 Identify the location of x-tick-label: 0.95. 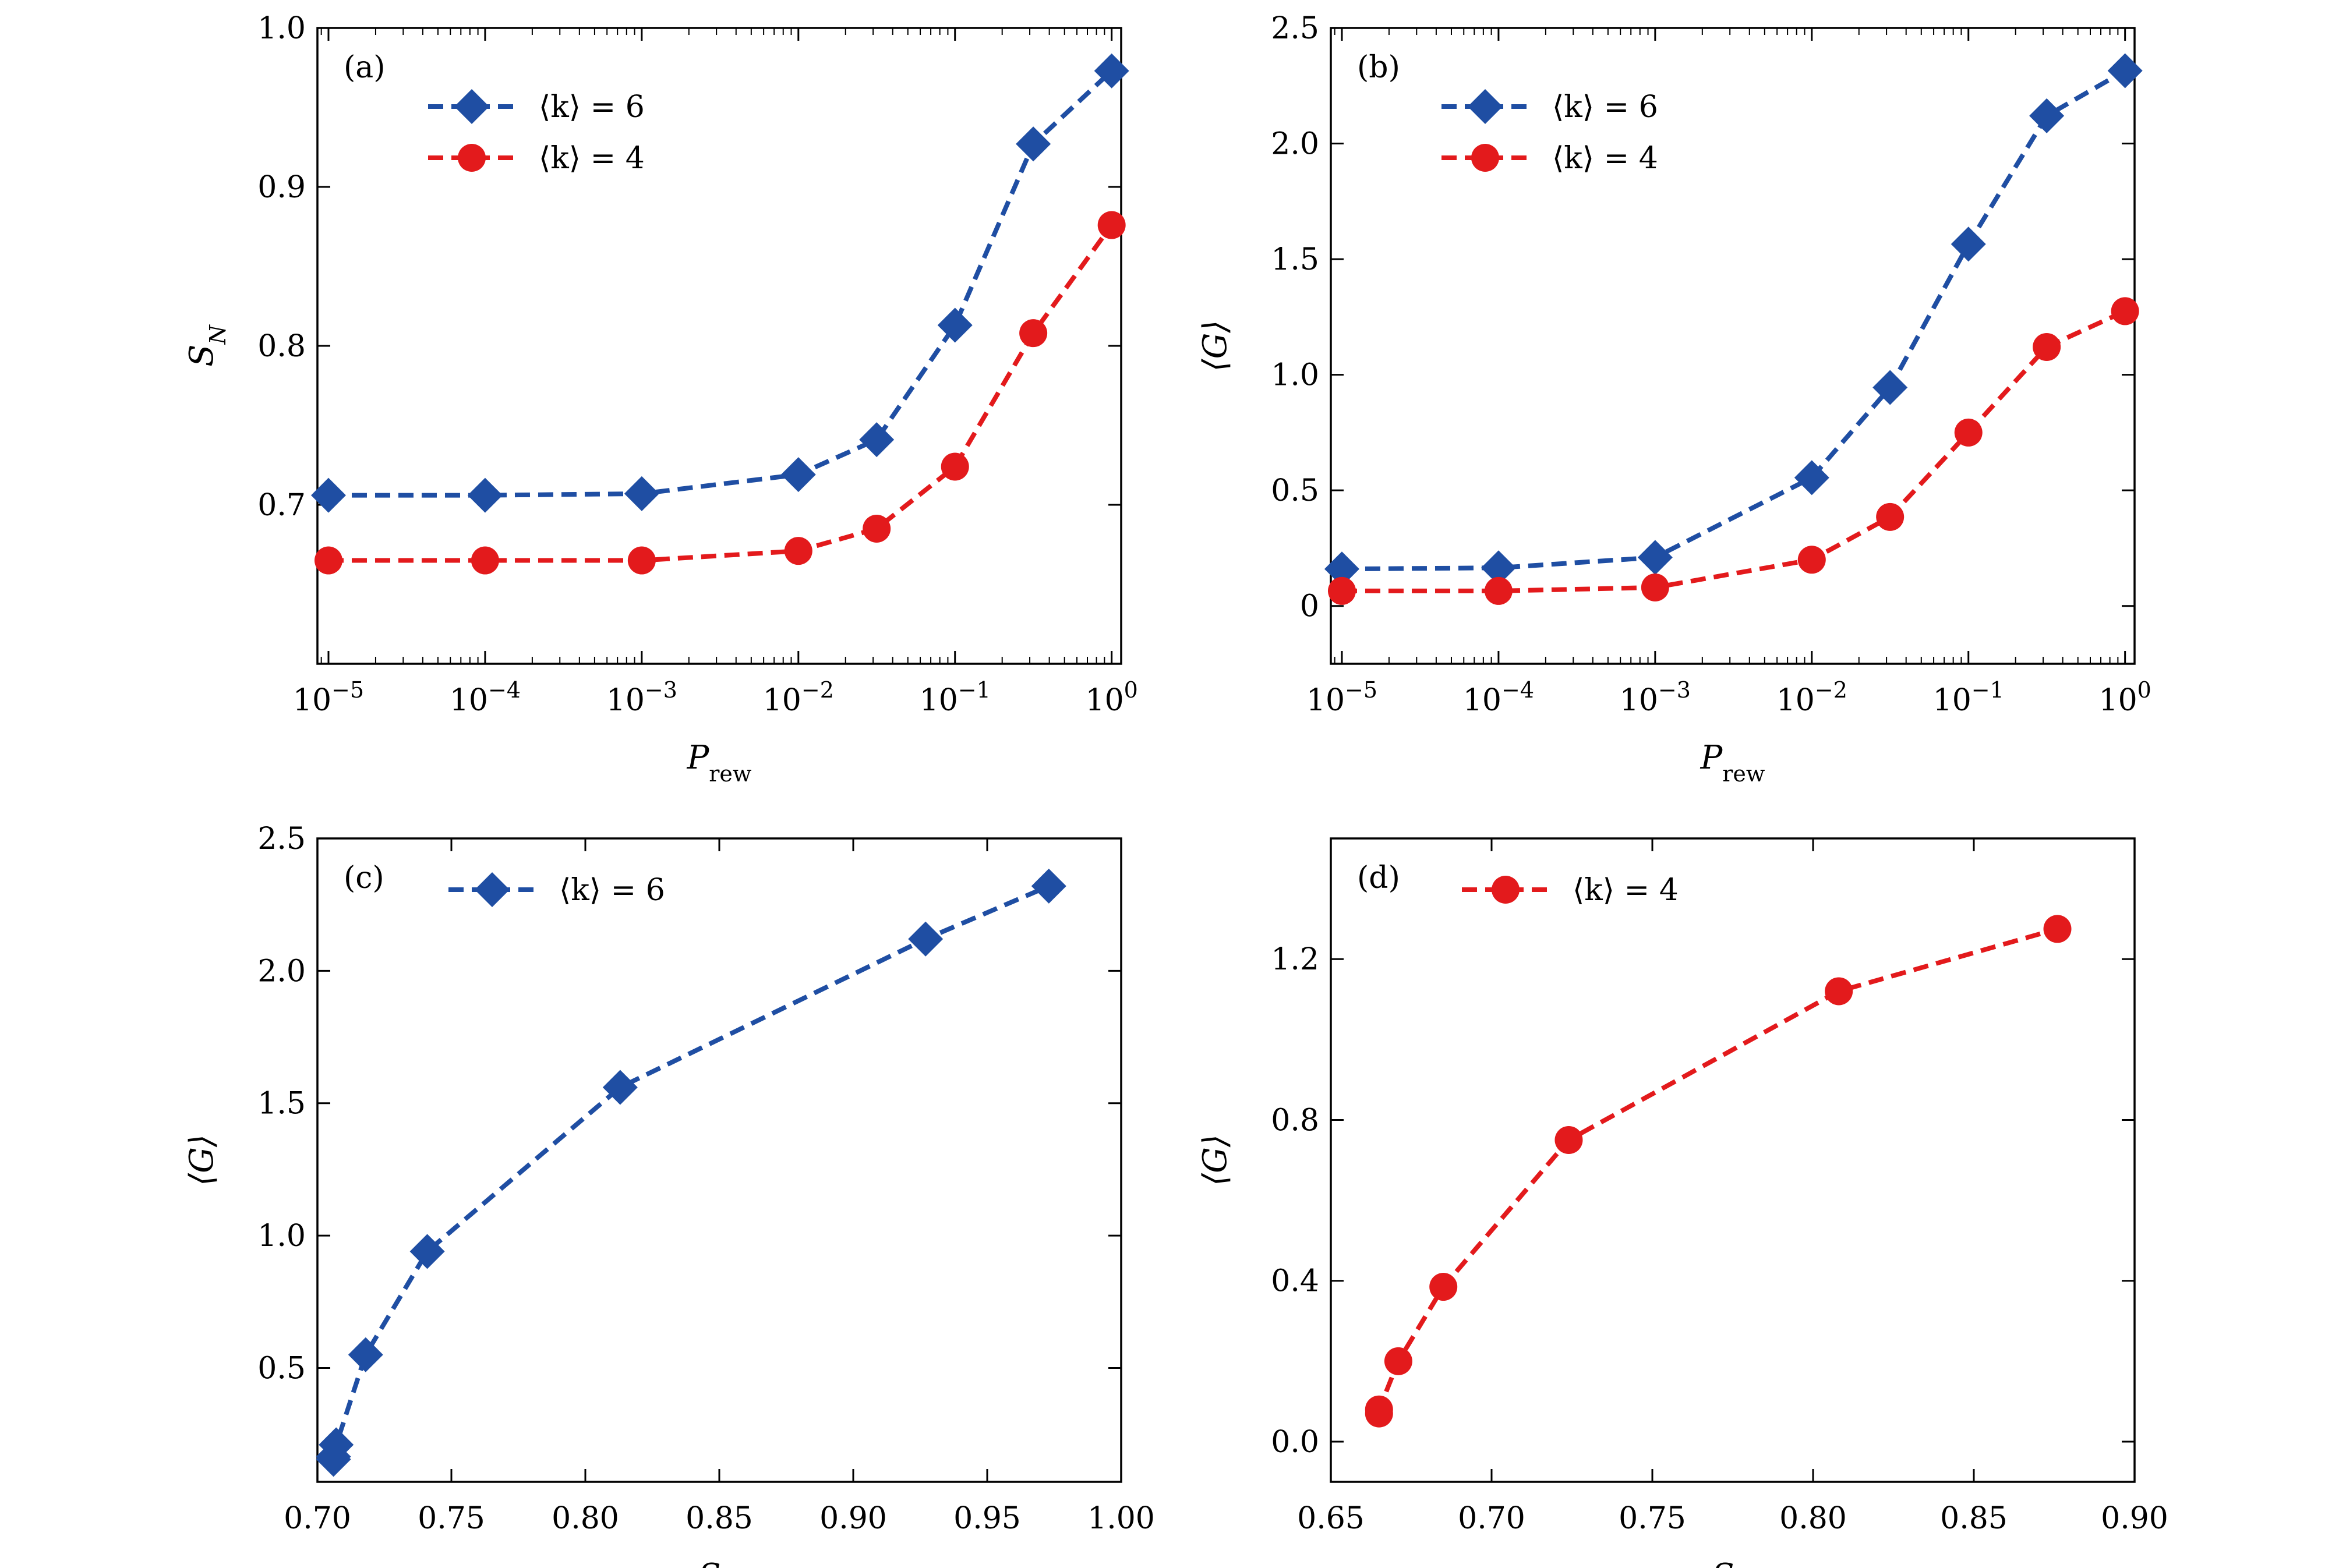
(987, 1519).